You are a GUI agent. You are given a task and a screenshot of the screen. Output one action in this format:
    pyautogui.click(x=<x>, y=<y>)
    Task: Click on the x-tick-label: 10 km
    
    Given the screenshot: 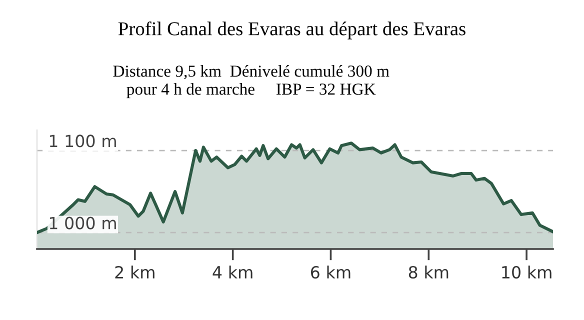 What is the action you would take?
    pyautogui.click(x=527, y=272)
    